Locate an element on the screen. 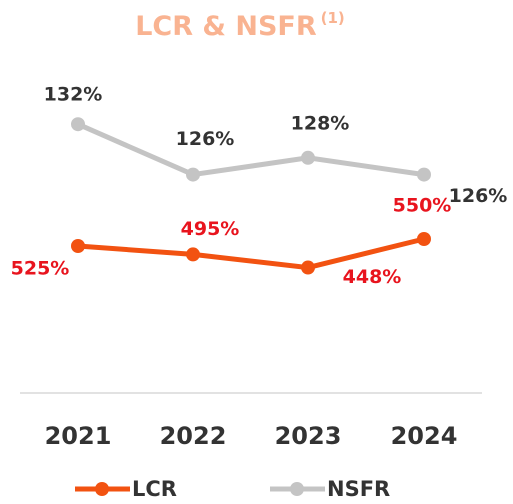 The width and height of the screenshot is (513, 504). x-tick-label: 2021 is located at coordinates (78, 436).